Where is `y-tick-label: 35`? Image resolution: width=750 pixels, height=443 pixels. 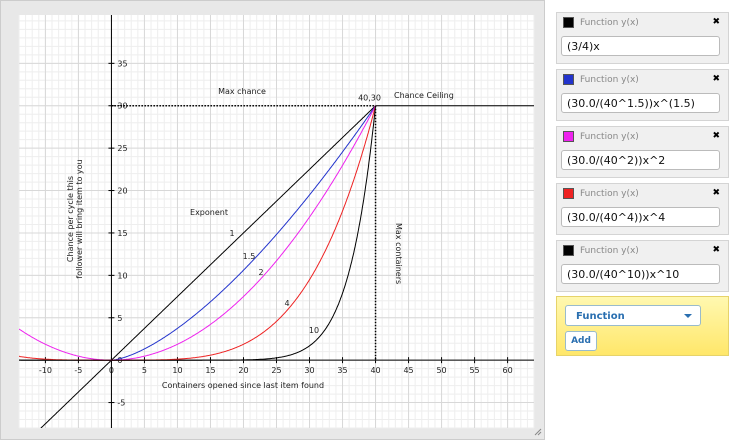 y-tick-label: 35 is located at coordinates (122, 63).